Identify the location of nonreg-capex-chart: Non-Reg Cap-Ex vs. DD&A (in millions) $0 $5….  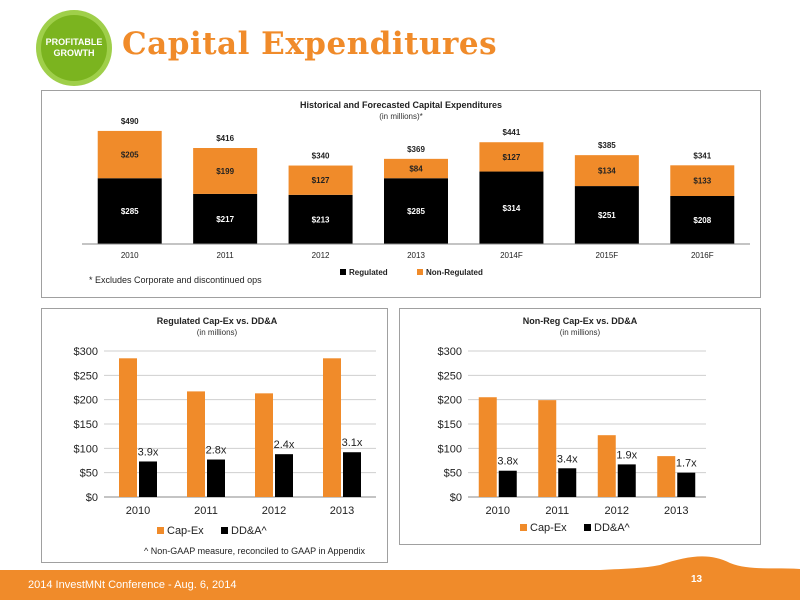
(572, 425).